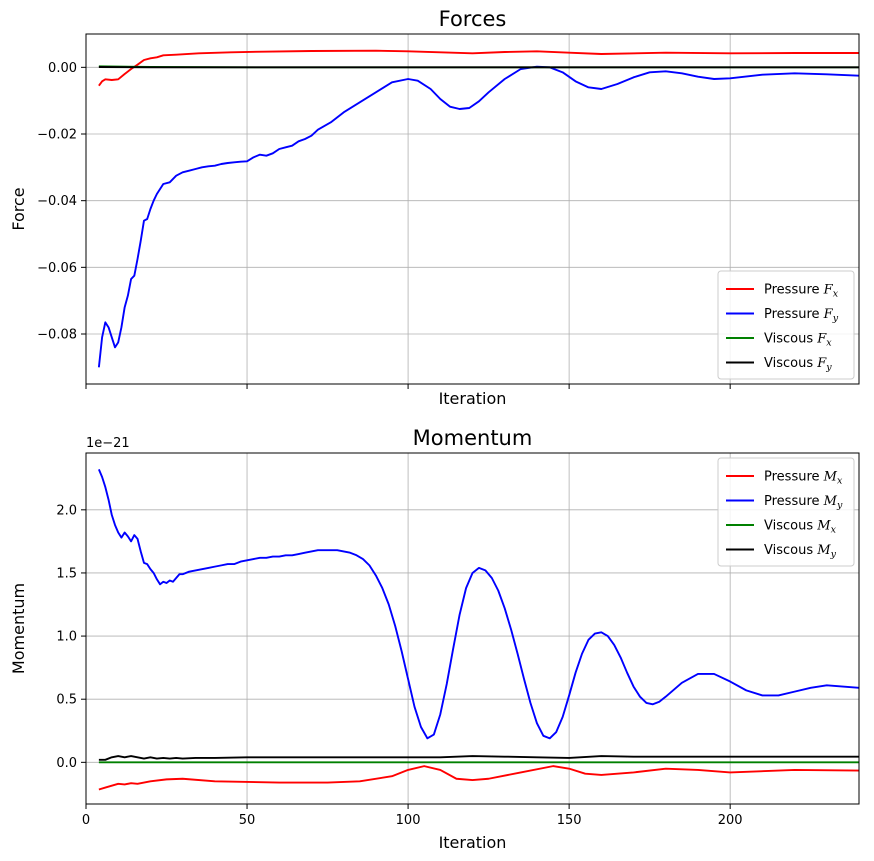 The width and height of the screenshot is (874, 861). Describe the element at coordinates (569, 820) in the screenshot. I see `x-tick-label: 150` at that location.